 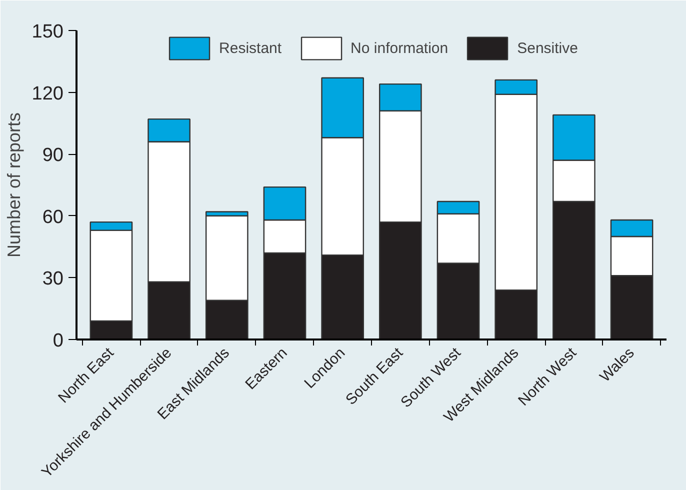 What do you see at coordinates (547, 48) in the screenshot?
I see `legend-label: Sensitive` at bounding box center [547, 48].